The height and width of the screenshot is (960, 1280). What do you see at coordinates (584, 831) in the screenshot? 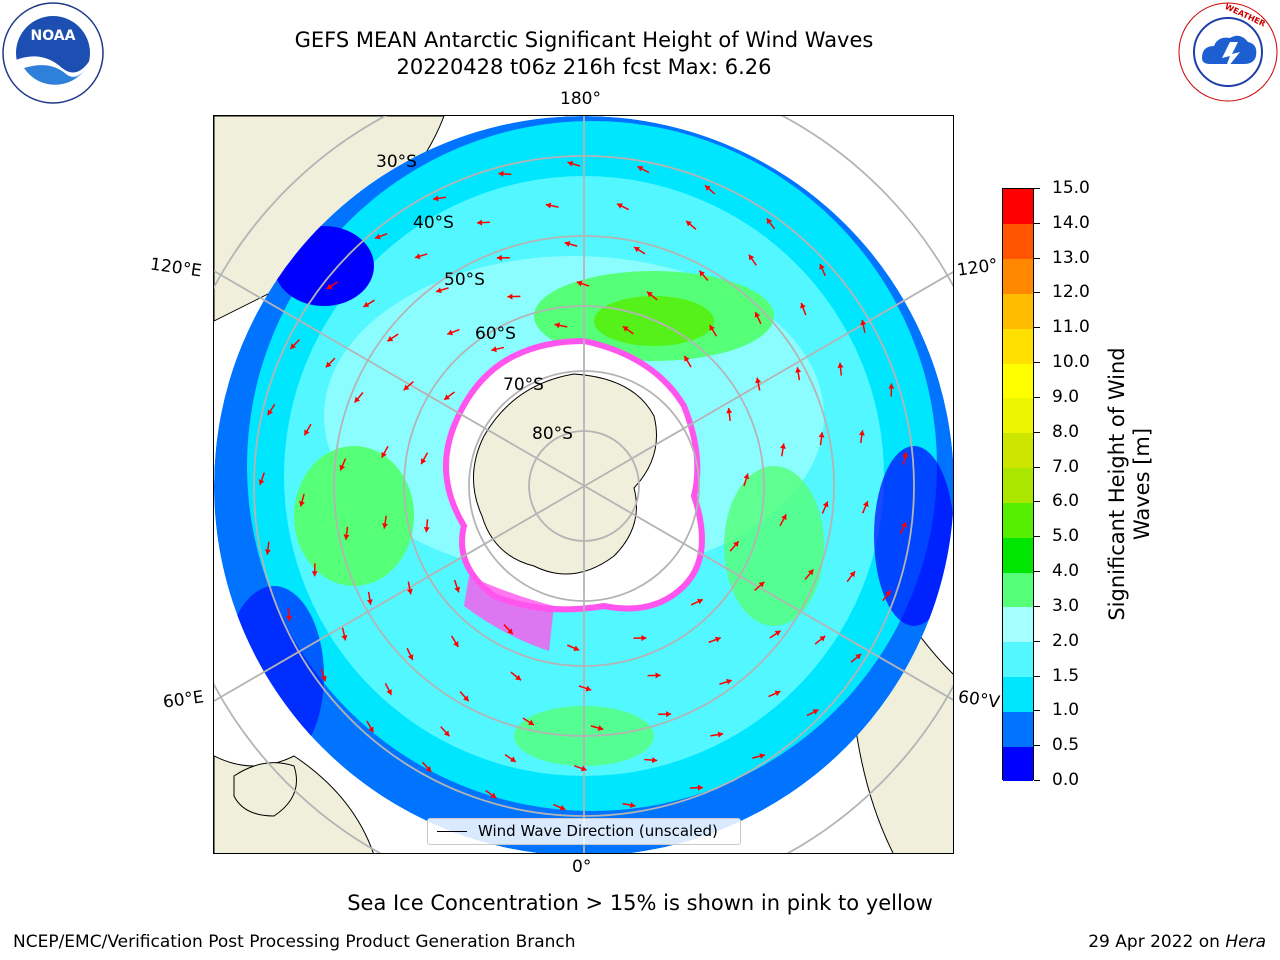
I see `map-legend: Wind Wave Direction (unscaled)` at bounding box center [584, 831].